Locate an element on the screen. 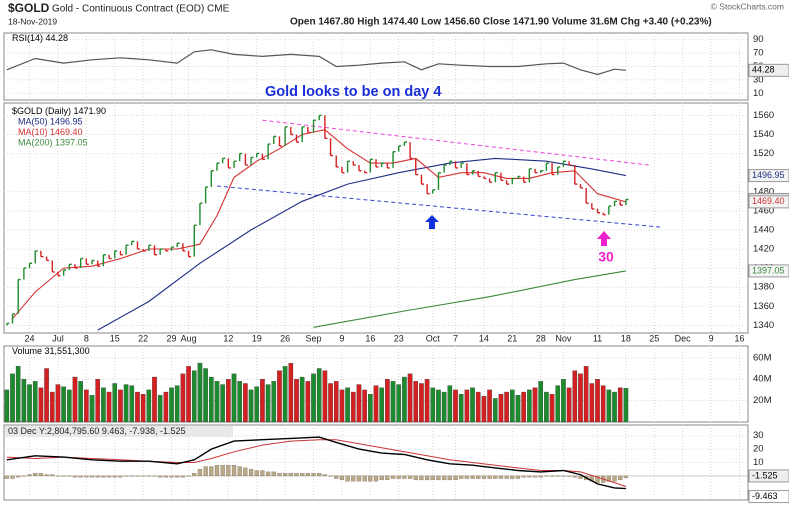 The height and width of the screenshot is (505, 789). legend-name: RSI(14) is located at coordinates (27, 38).